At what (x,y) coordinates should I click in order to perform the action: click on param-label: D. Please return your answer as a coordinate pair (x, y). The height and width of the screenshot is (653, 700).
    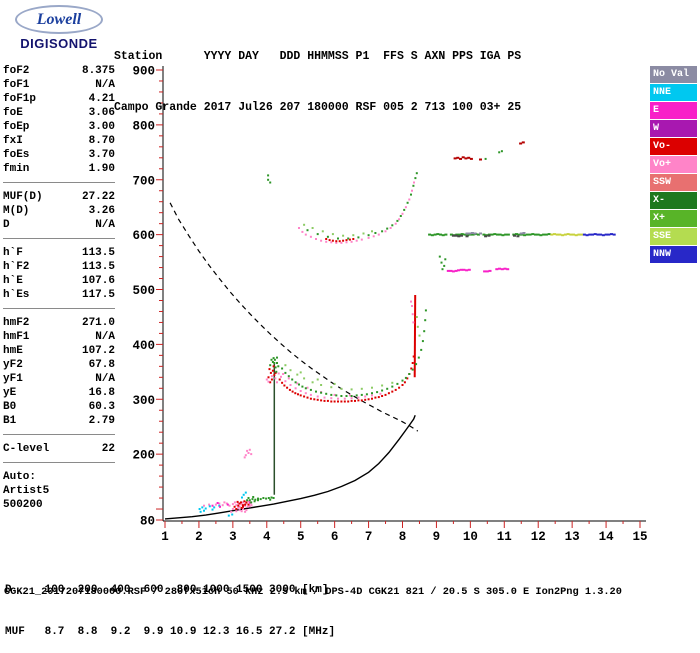
    Looking at the image, I should click on (6, 225).